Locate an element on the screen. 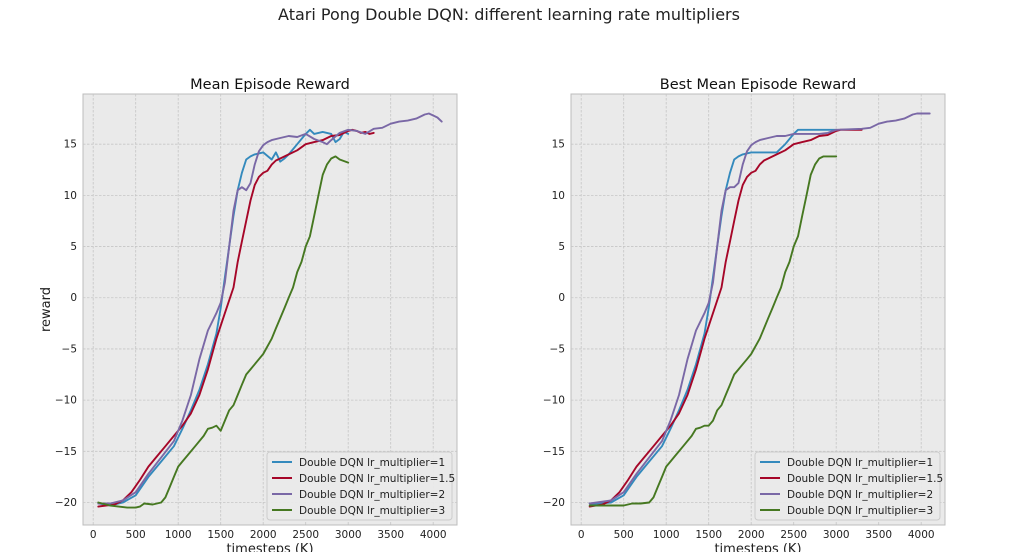 The image size is (1018, 552). panel-title: Best Mean Episode Reward is located at coordinates (758, 85).